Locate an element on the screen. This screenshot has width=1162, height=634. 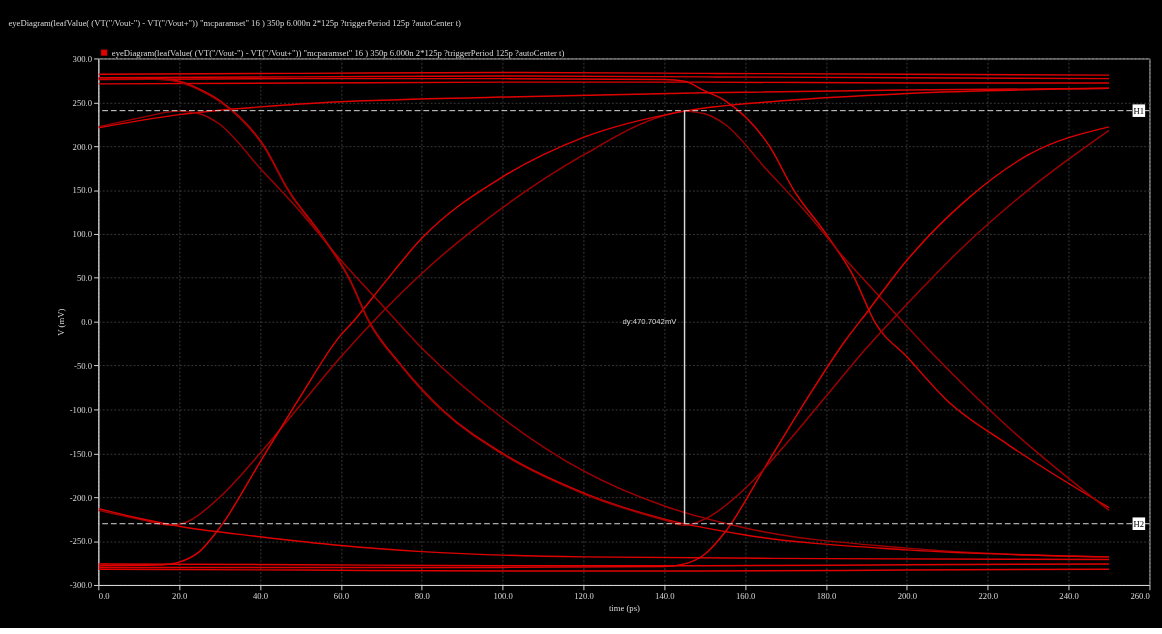
x-tick-label: 120.0 is located at coordinates (584, 595).